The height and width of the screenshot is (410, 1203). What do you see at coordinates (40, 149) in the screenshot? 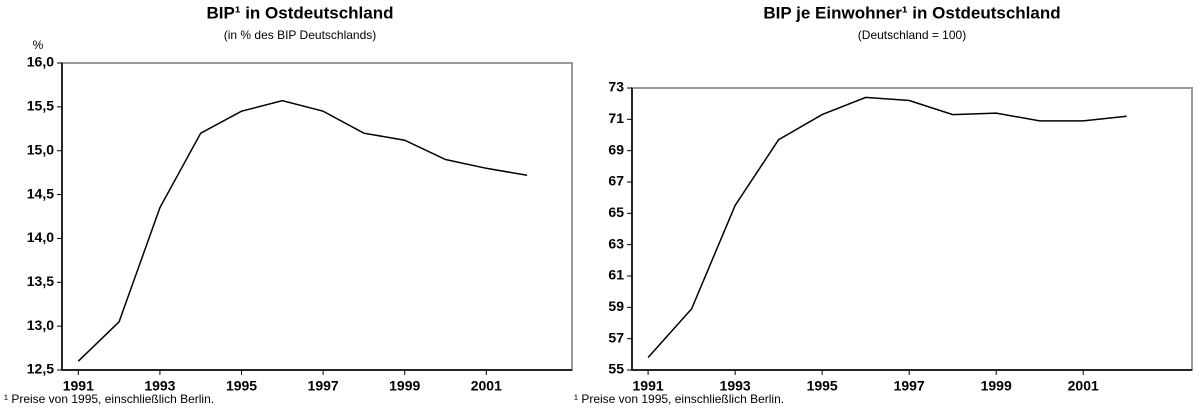
I see `y-tick-label: 15,0` at bounding box center [40, 149].